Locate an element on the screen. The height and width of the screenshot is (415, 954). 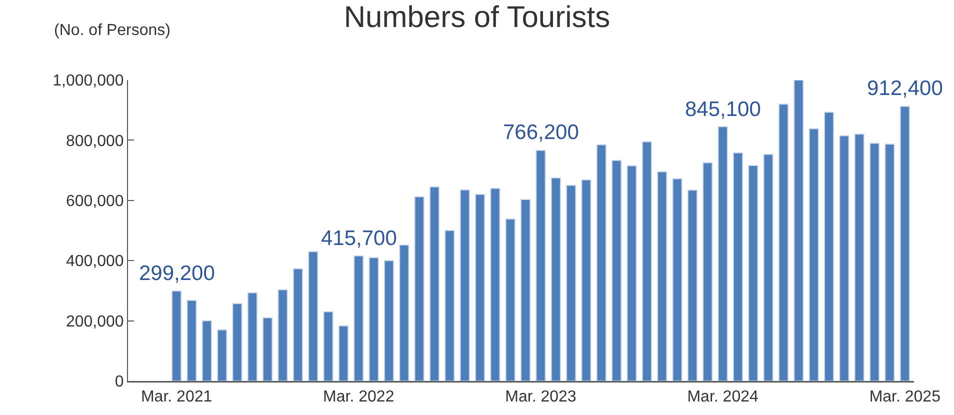
data-label: 912,400 is located at coordinates (905, 88).